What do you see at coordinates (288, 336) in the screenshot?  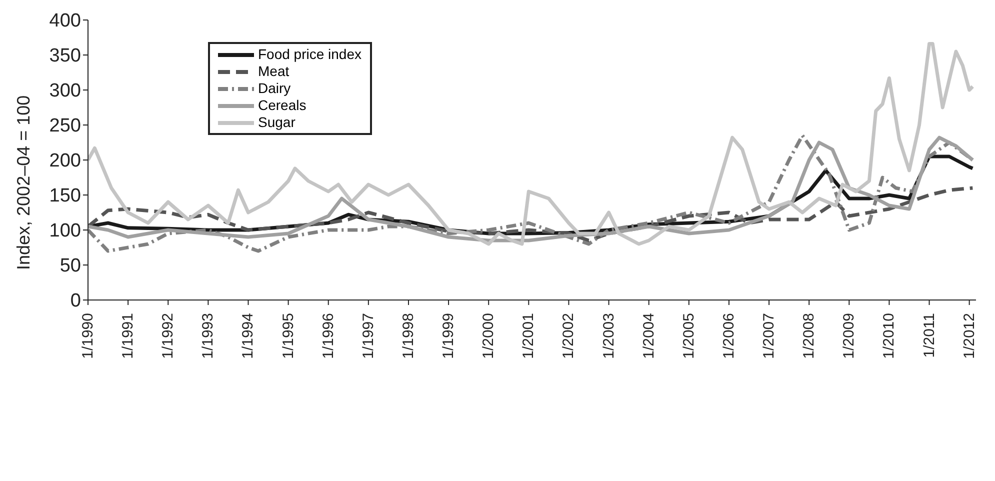 I see `x-tick-label: 1/1995` at bounding box center [288, 336].